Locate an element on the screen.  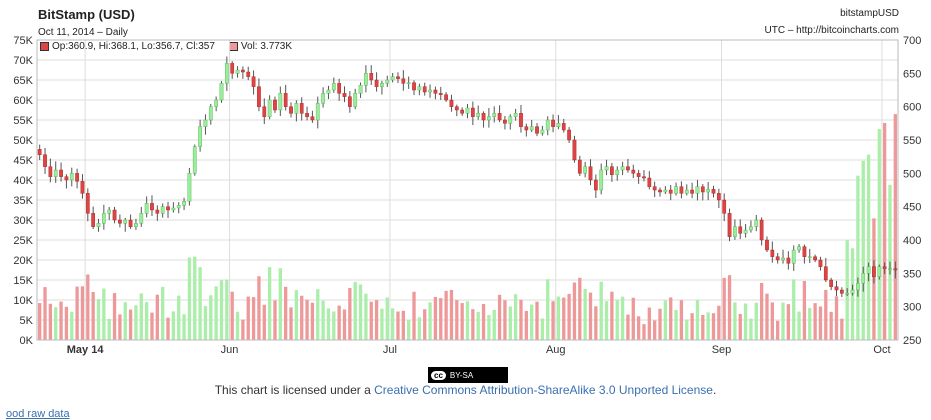
volume-tick-label: 60K is located at coordinates (23, 101).